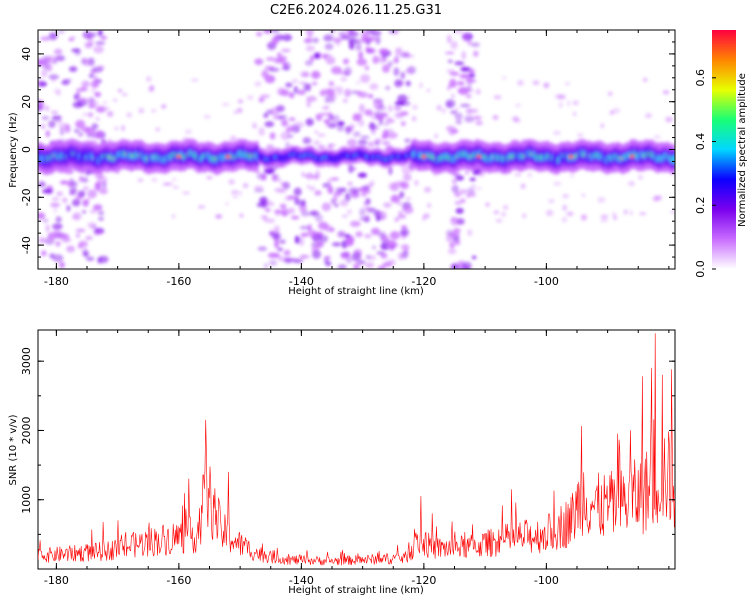 The height and width of the screenshot is (600, 750). I want to click on band-peak, so click(228, 156).